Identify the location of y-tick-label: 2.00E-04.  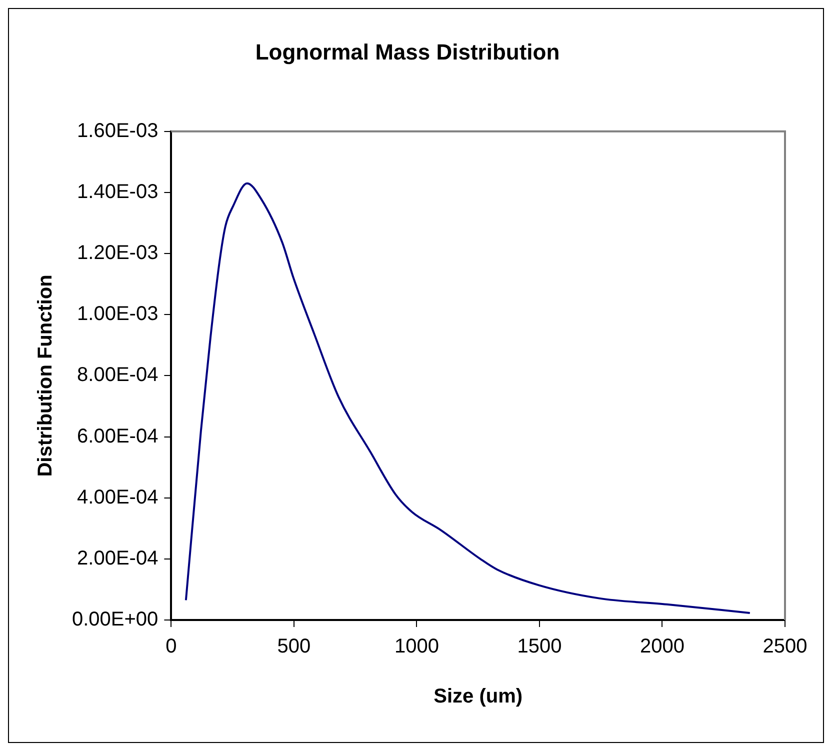
(117, 558).